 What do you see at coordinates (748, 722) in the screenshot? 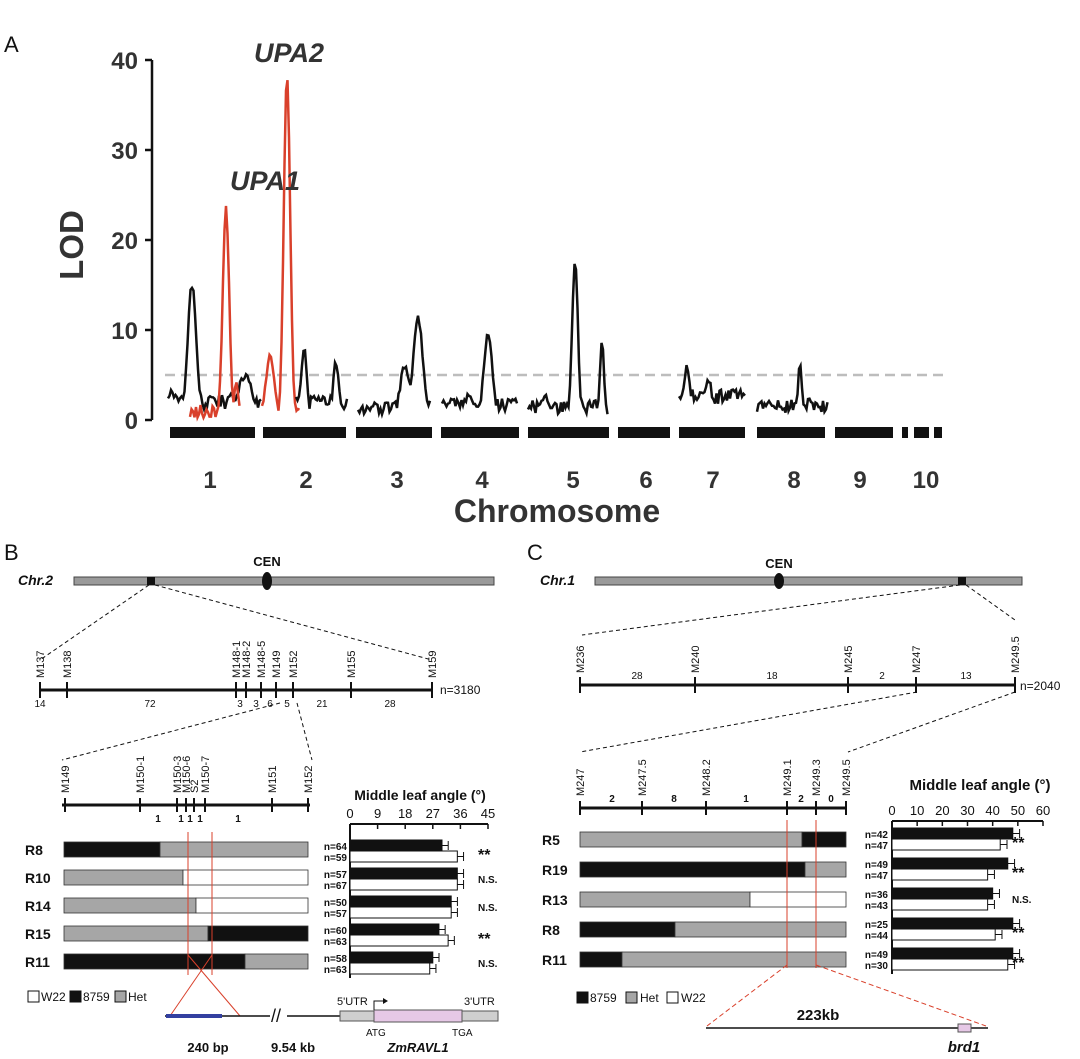
I see `fine-zoom-line-left` at bounding box center [748, 722].